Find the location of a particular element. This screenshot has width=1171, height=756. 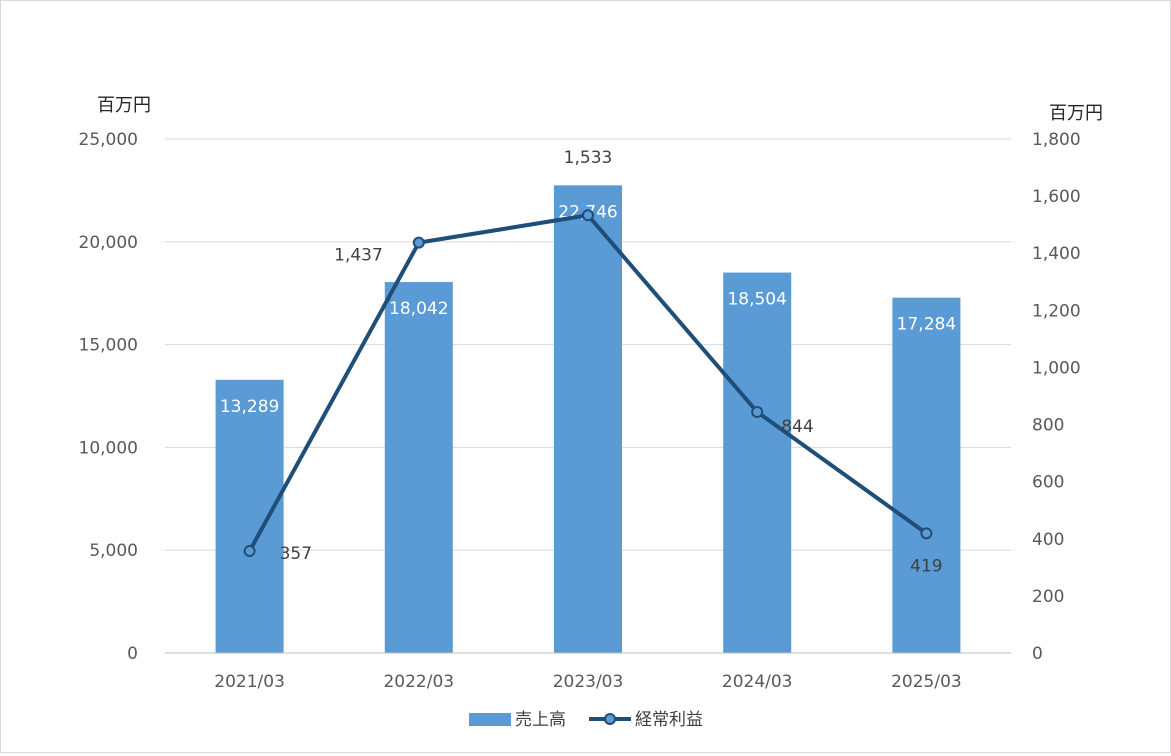

y-left-tick-label: 10,000 is located at coordinates (108, 448).